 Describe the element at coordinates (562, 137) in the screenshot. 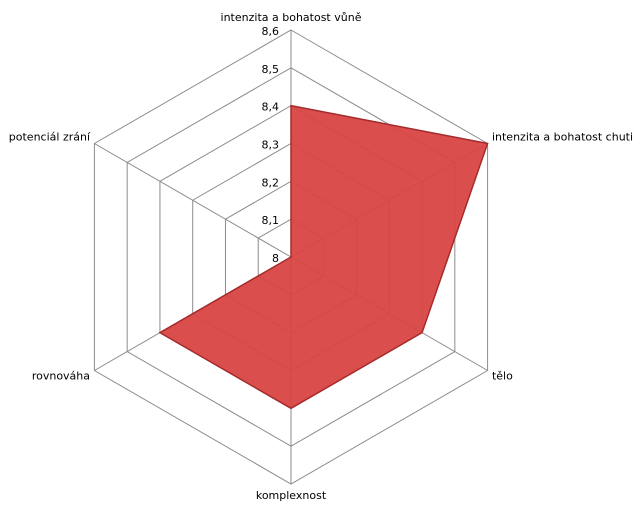

I see `category-label: intenzita a bohatost chuti` at that location.